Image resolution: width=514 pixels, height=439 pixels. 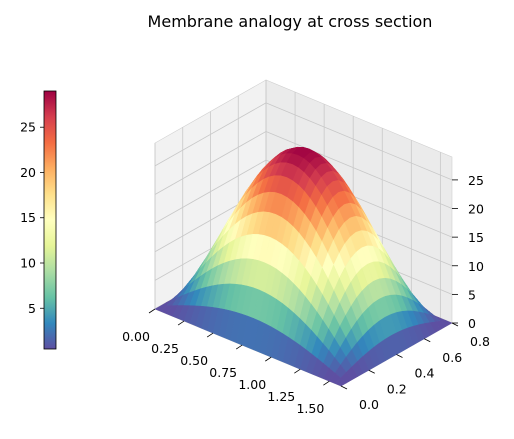 I want to click on colorbar-tick-label: 5, so click(x=32, y=308).